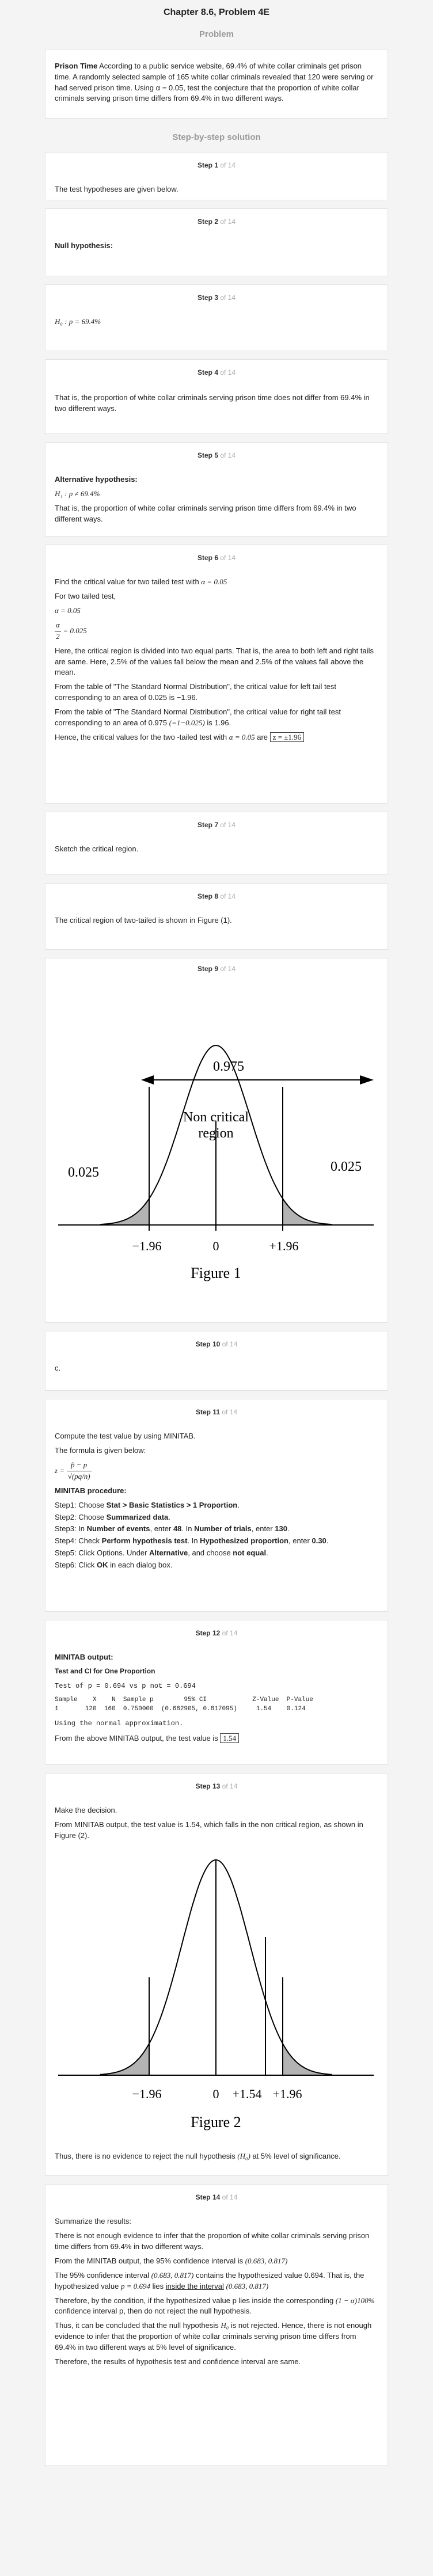  Describe the element at coordinates (77, 494) in the screenshot. I see `alt-hypothesis-formula: H₁ : p ≠ 69.4%` at that location.